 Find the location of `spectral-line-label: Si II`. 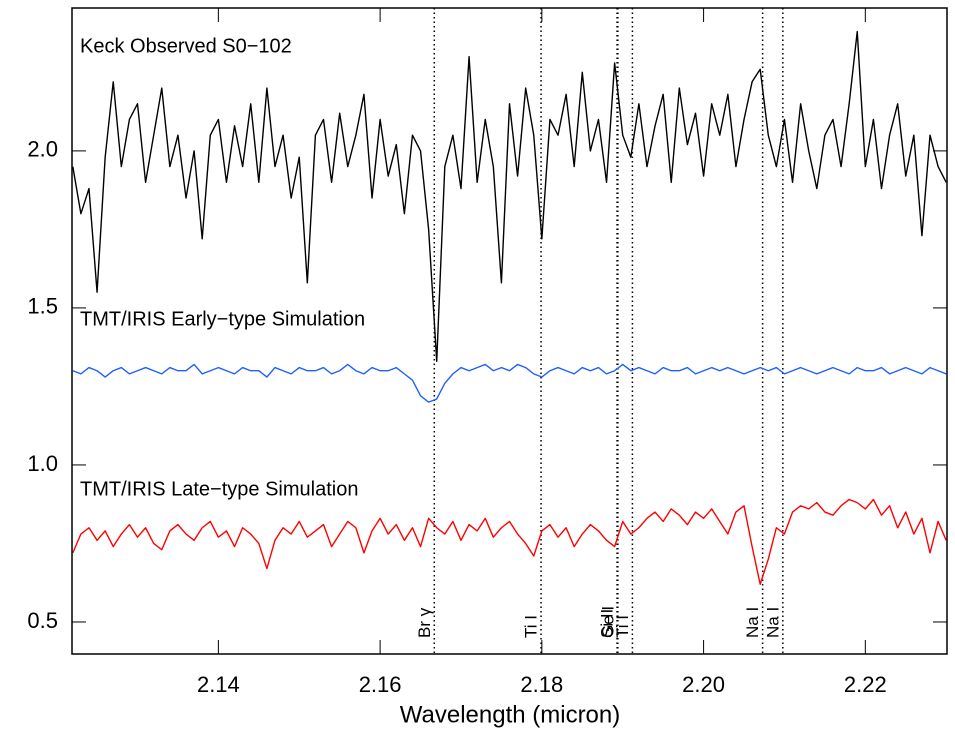

spectral-line-label: Si II is located at coordinates (607, 623).